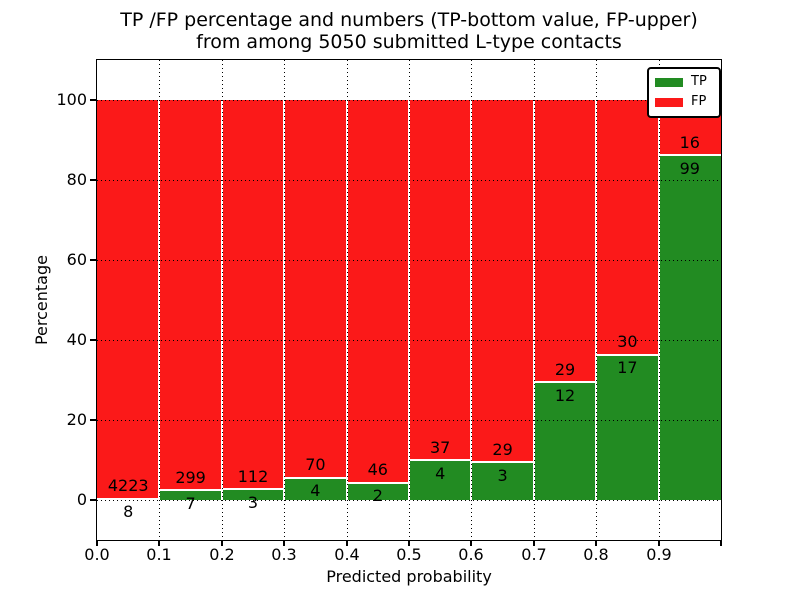 Image resolution: width=800 pixels, height=600 pixels. Describe the element at coordinates (689, 142) in the screenshot. I see `fp-count-label: 16` at that location.